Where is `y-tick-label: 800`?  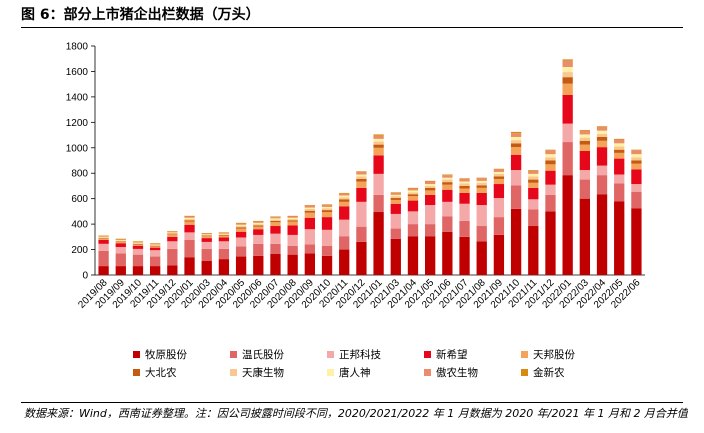 y-tick-label: 800 is located at coordinates (79, 174).